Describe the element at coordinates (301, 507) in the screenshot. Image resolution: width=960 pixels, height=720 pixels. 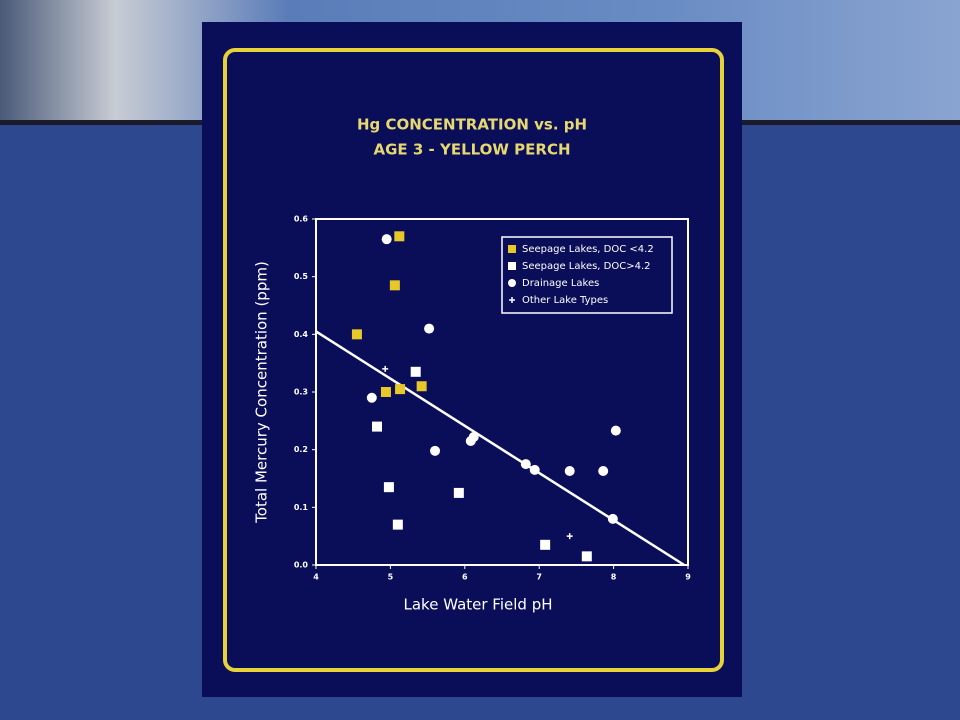
I see `y-tick-label: 0.1` at that location.